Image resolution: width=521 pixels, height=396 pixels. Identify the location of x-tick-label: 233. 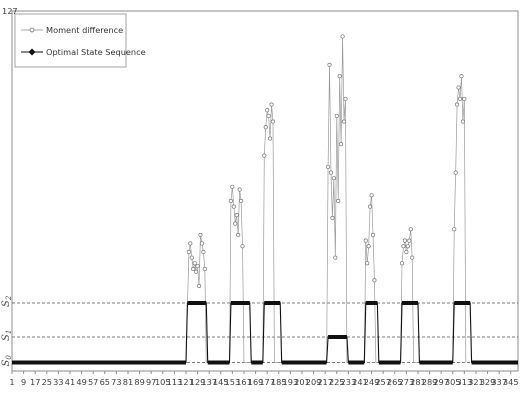
(349, 382).